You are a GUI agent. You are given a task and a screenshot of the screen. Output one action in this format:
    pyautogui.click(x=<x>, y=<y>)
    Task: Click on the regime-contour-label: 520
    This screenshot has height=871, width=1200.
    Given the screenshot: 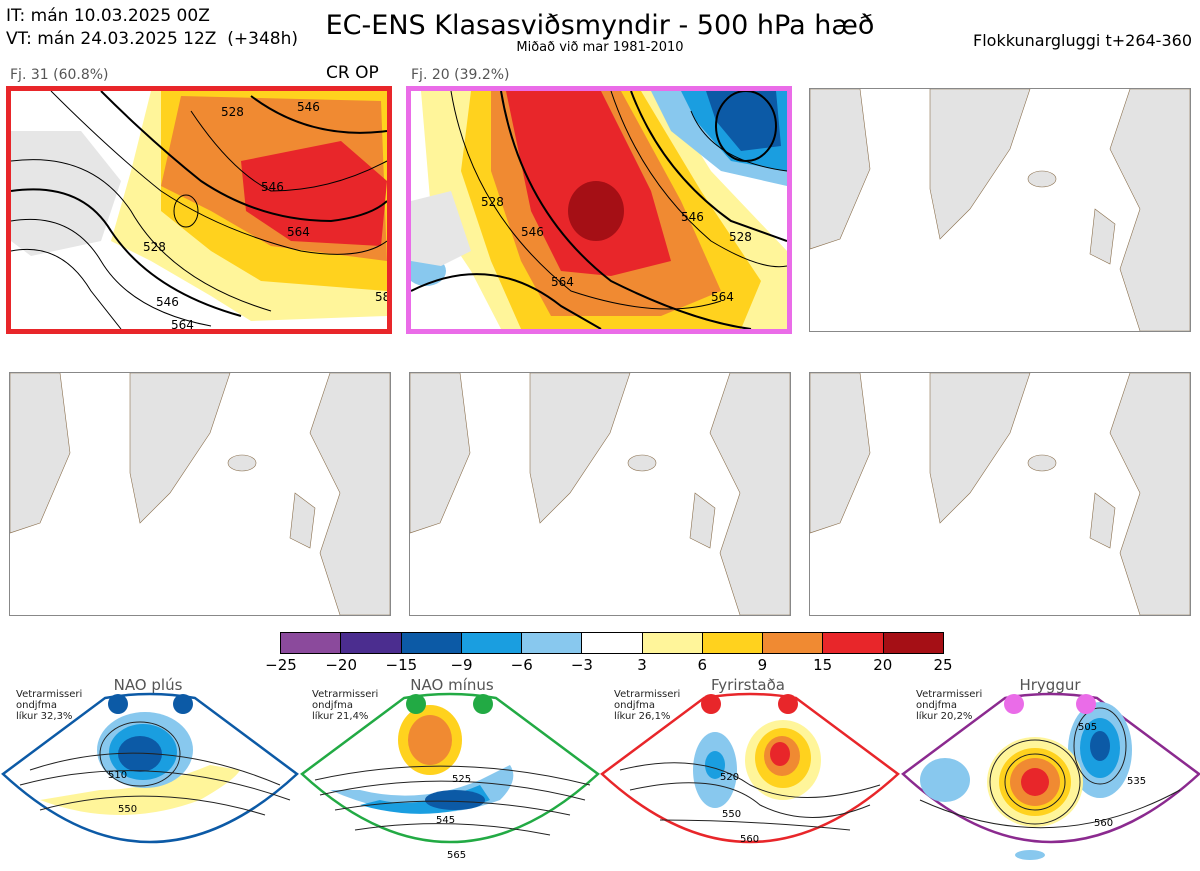 What is the action you would take?
    pyautogui.click(x=729, y=777)
    